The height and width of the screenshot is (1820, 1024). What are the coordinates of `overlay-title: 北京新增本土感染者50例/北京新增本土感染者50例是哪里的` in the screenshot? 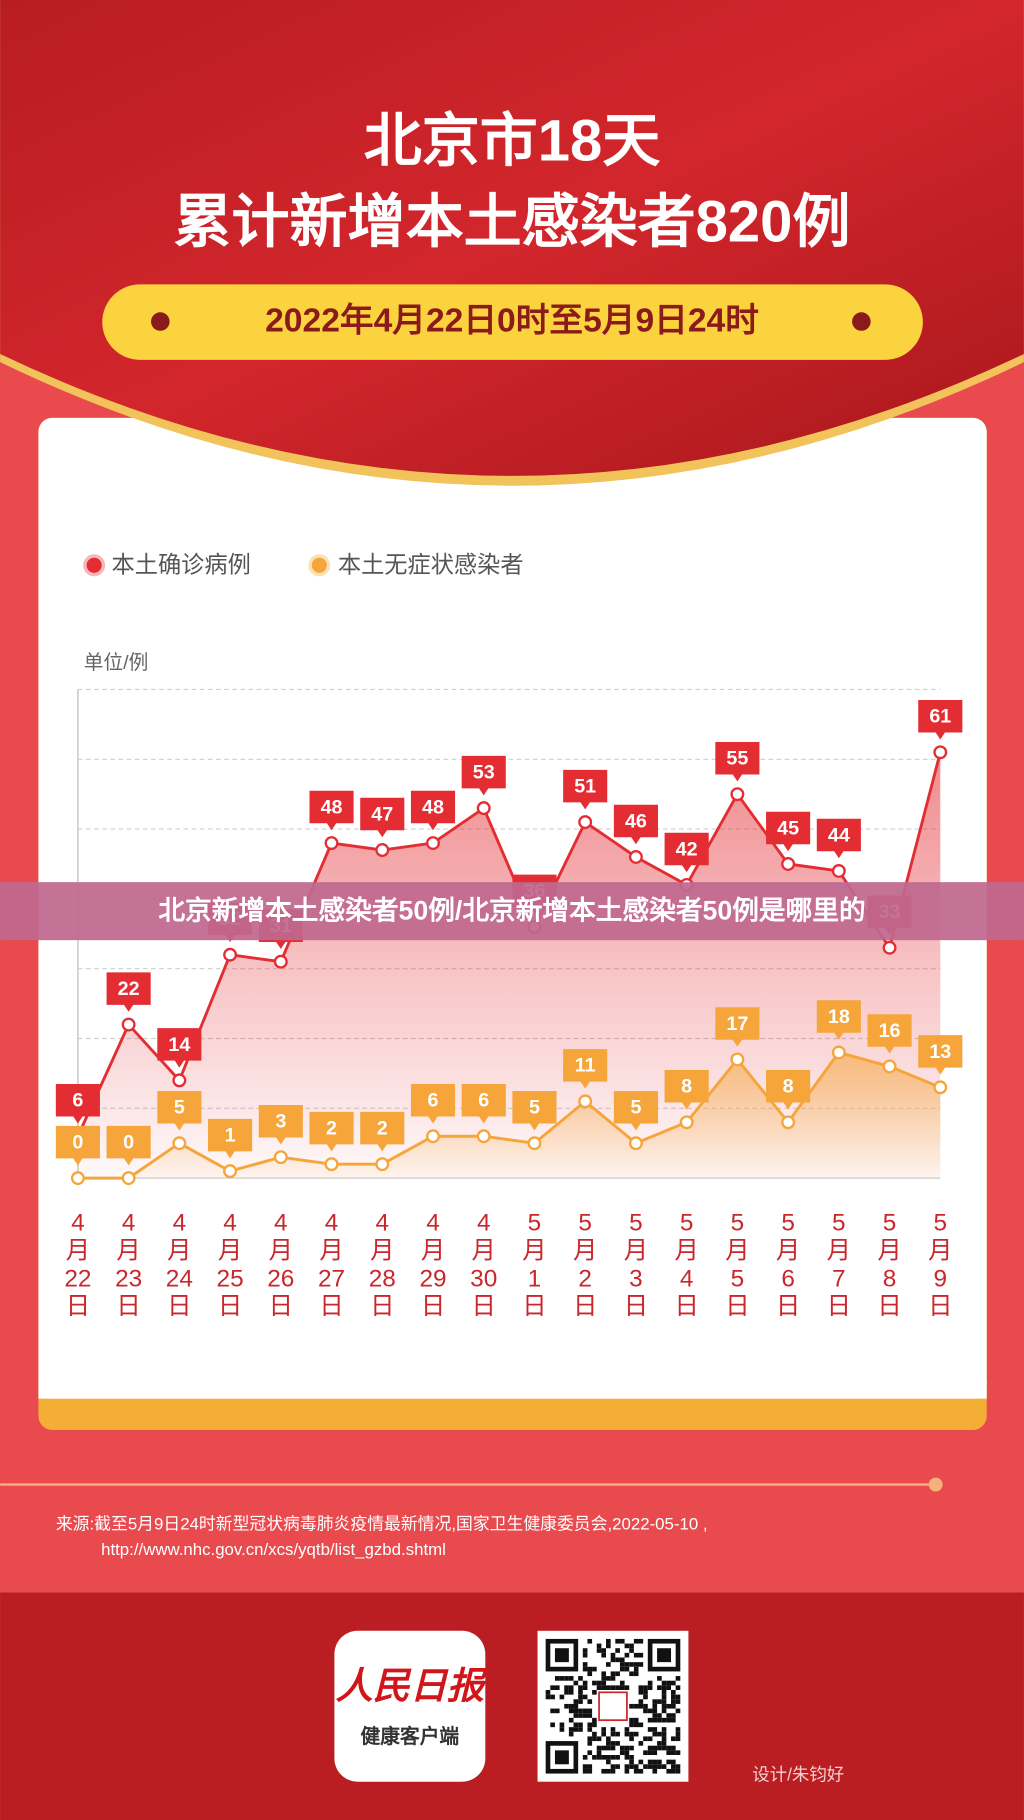 It's located at (511, 910).